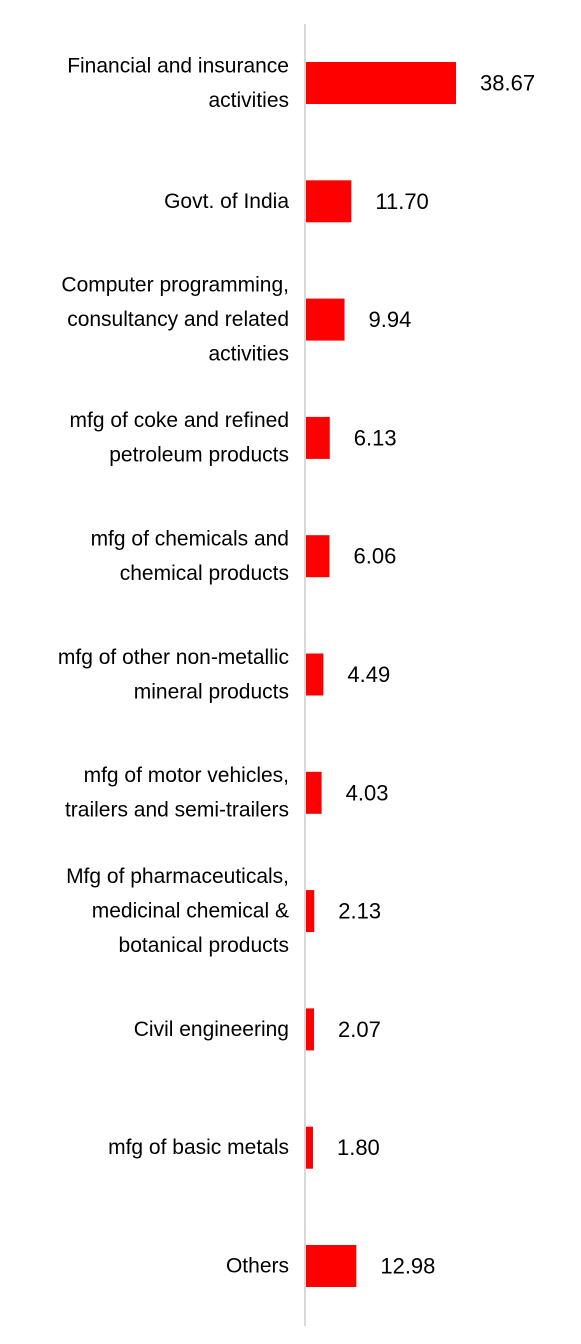 The width and height of the screenshot is (581, 1344). What do you see at coordinates (507, 83) in the screenshot?
I see `data-label: 38.67` at bounding box center [507, 83].